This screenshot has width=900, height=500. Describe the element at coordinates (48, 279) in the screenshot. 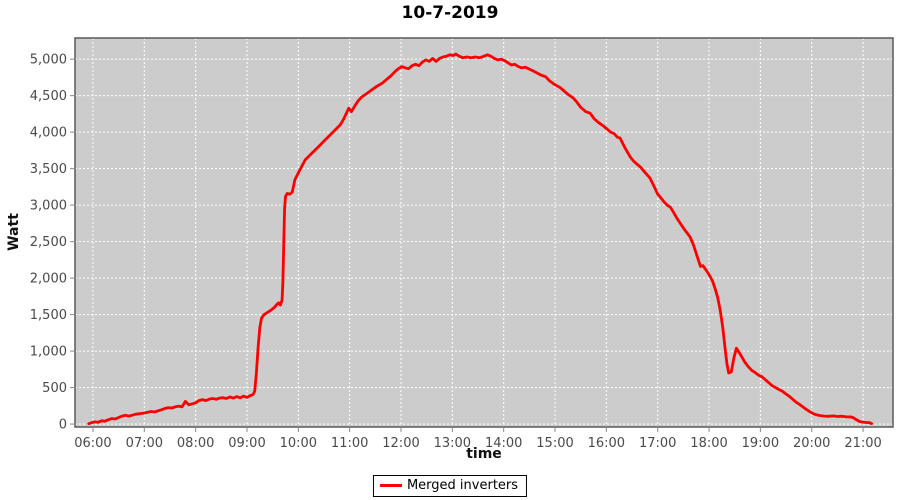

I see `y-tick-label: 2,000` at that location.